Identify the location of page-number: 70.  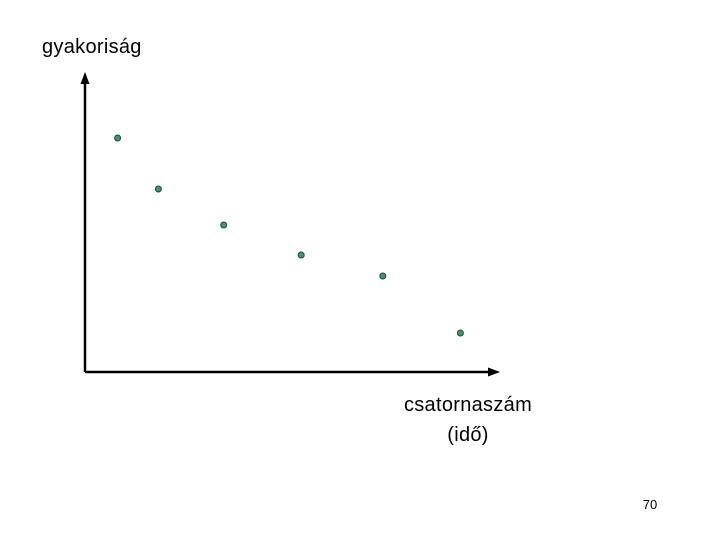
(650, 504).